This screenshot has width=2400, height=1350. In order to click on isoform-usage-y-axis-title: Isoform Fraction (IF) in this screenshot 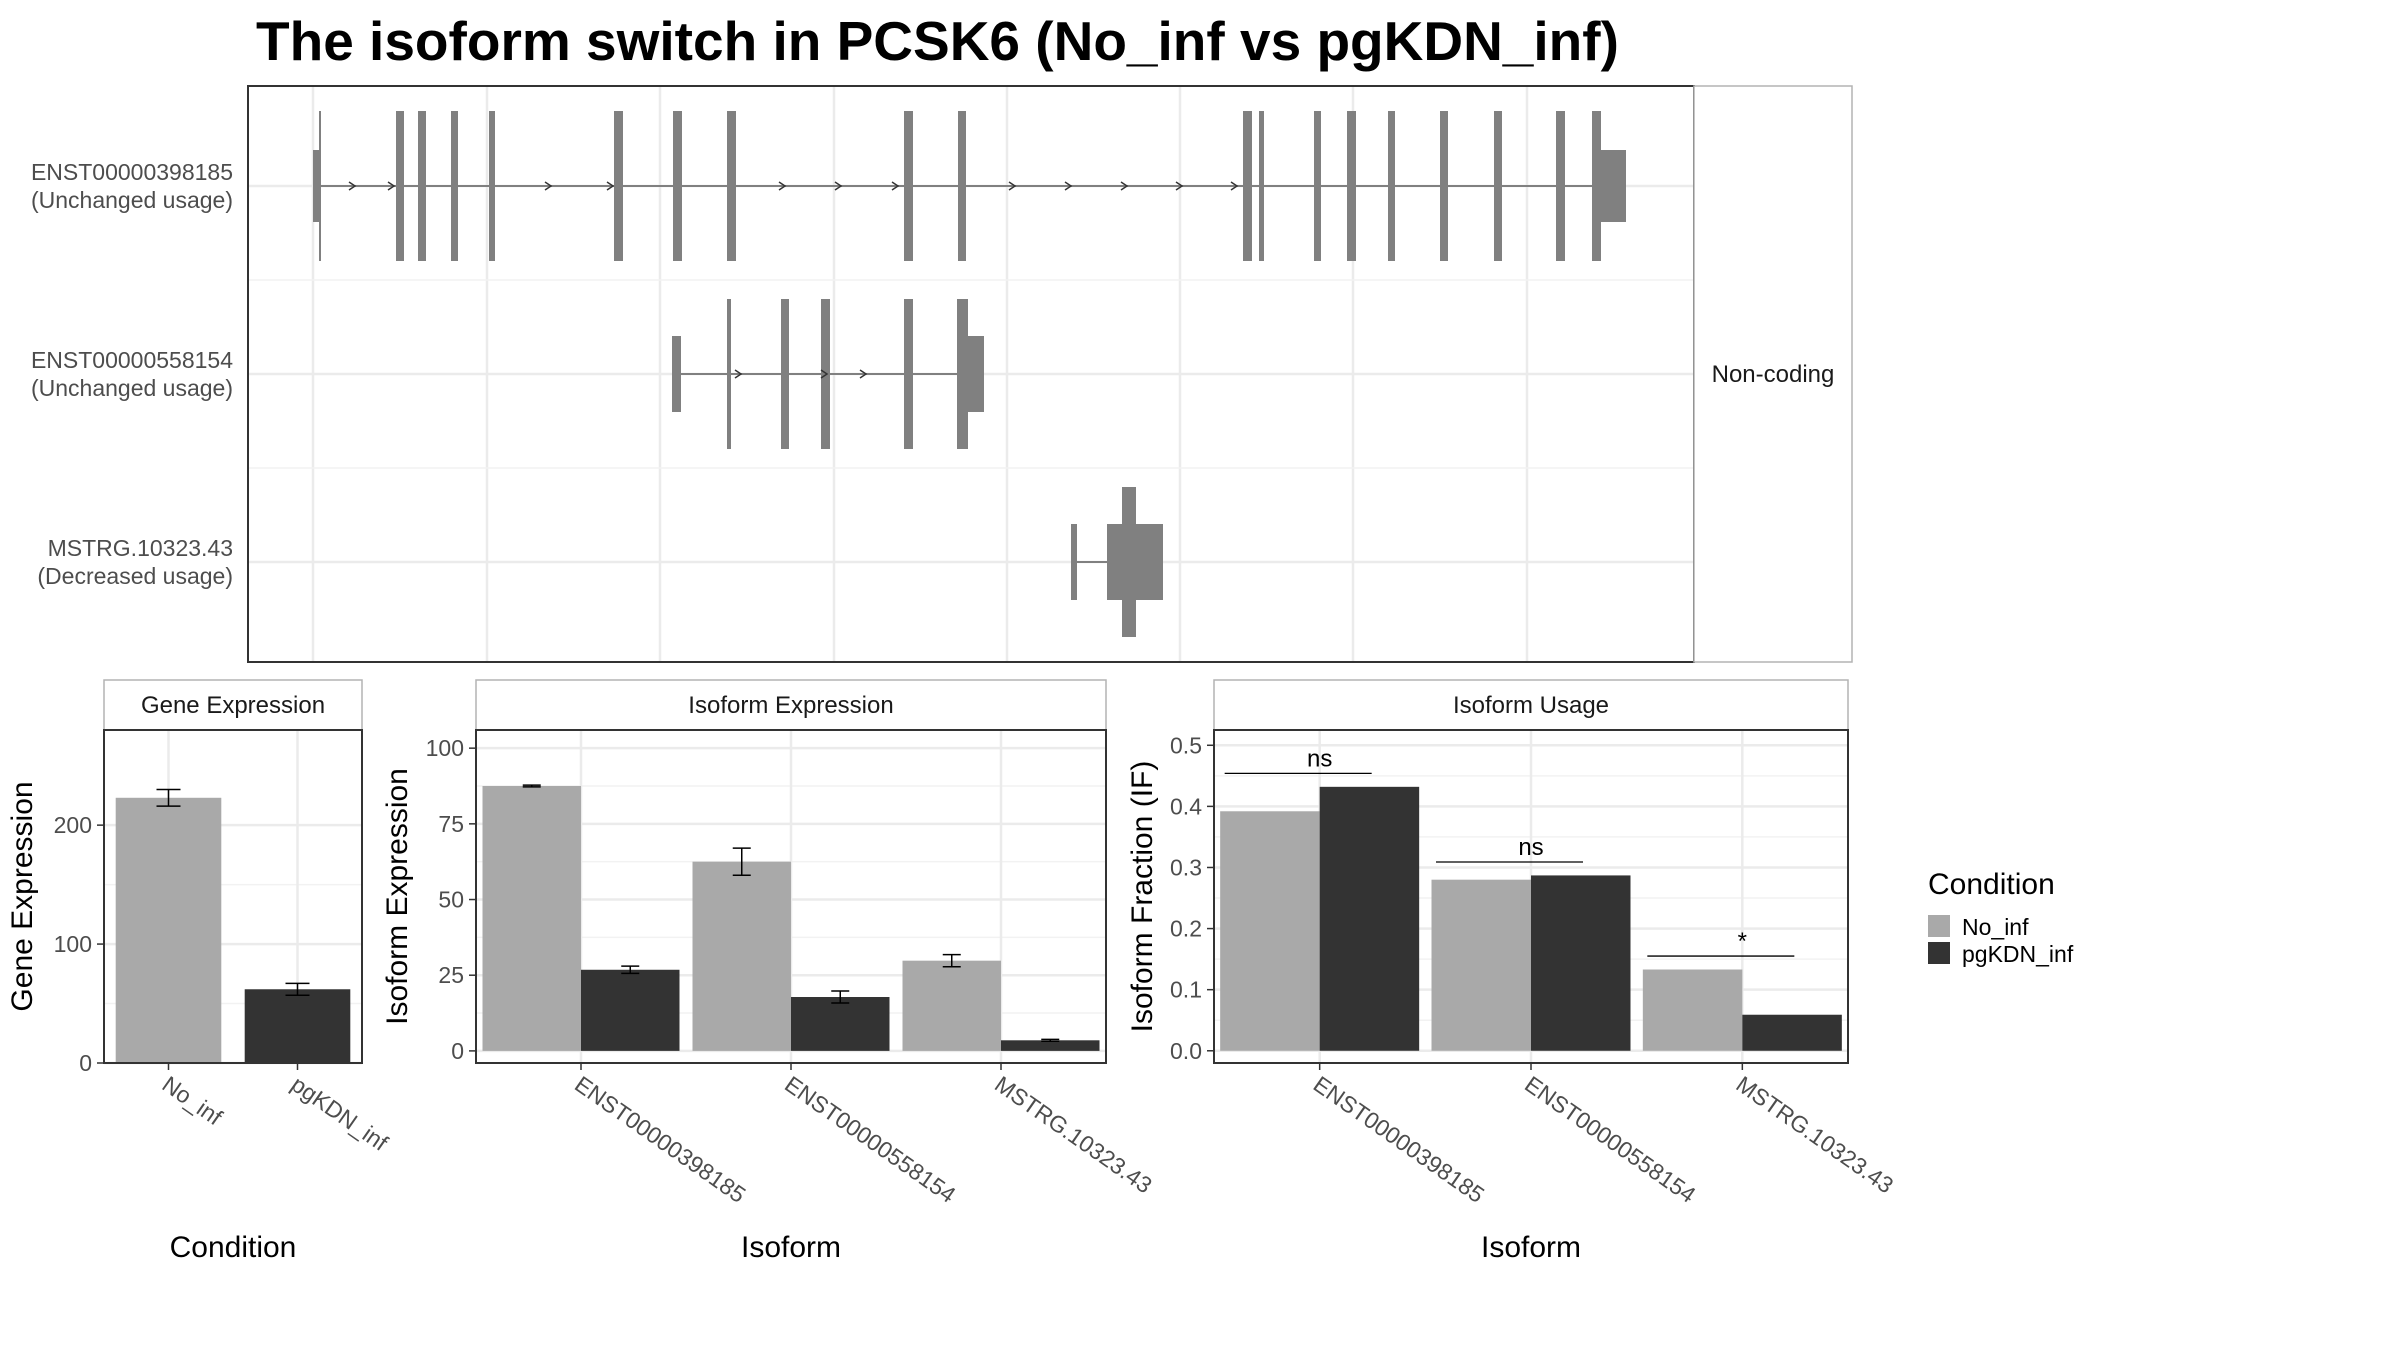, I will do `click(1142, 897)`.